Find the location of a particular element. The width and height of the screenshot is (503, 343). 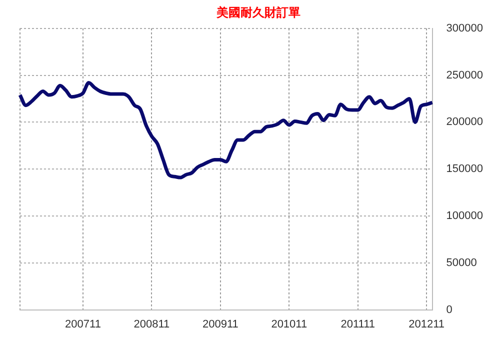

x-tick-label: 201211 is located at coordinates (426, 324).